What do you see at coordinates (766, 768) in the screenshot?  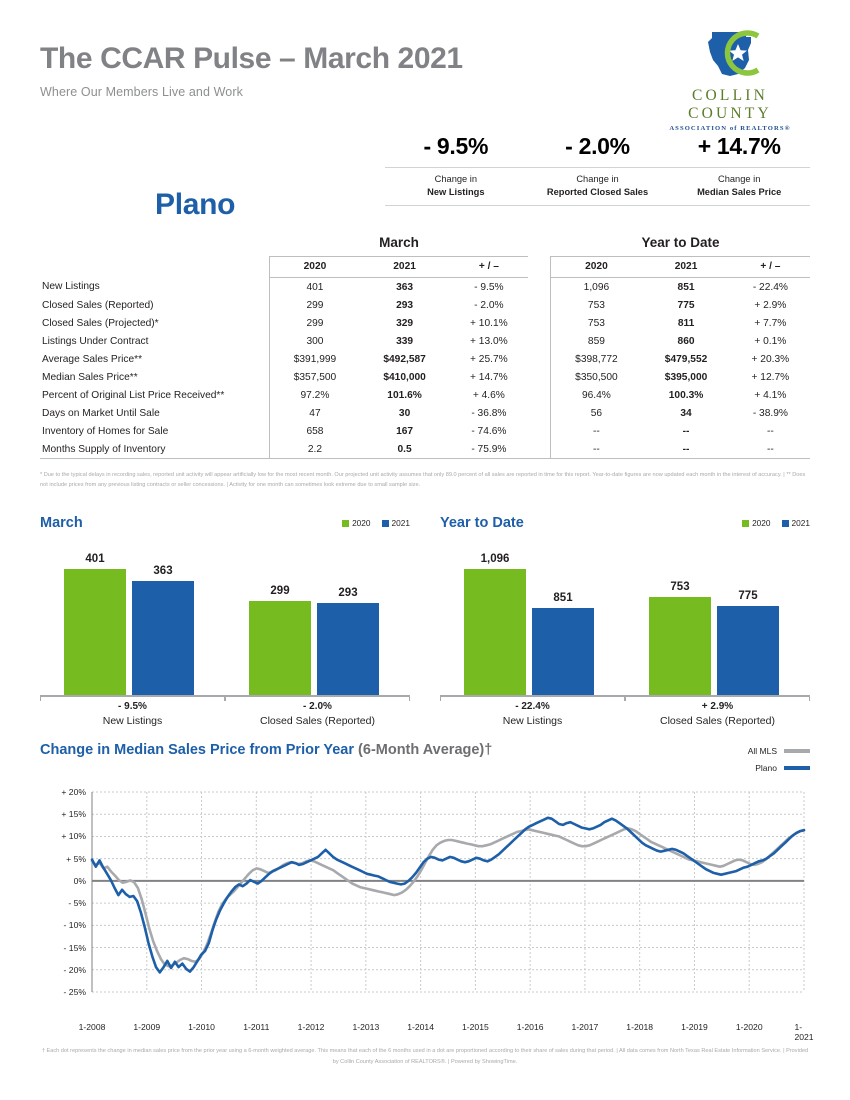 I see `legend-label: Plano` at bounding box center [766, 768].